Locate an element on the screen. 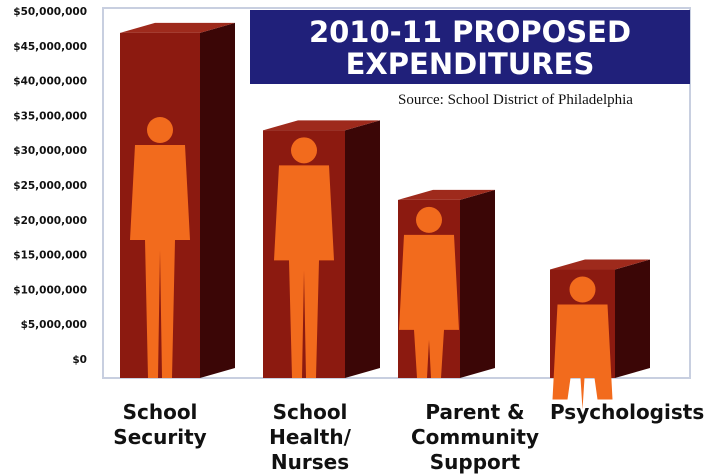 The height and width of the screenshot is (474, 709). x-tick-label: Psychologists is located at coordinates (627, 412).